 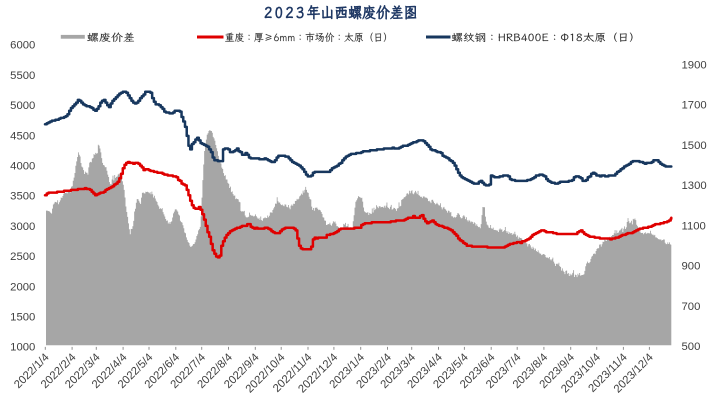 I want to click on svg-text: 6000, so click(x=22, y=46).